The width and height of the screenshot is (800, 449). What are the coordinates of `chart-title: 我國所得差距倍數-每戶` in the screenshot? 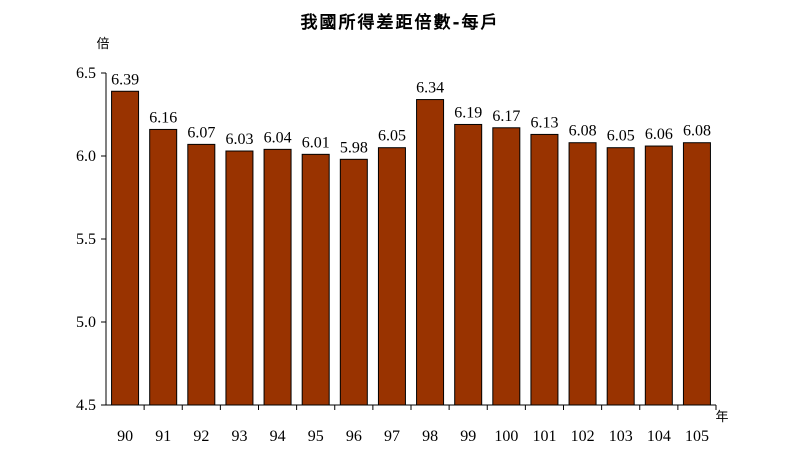 It's located at (399, 22).